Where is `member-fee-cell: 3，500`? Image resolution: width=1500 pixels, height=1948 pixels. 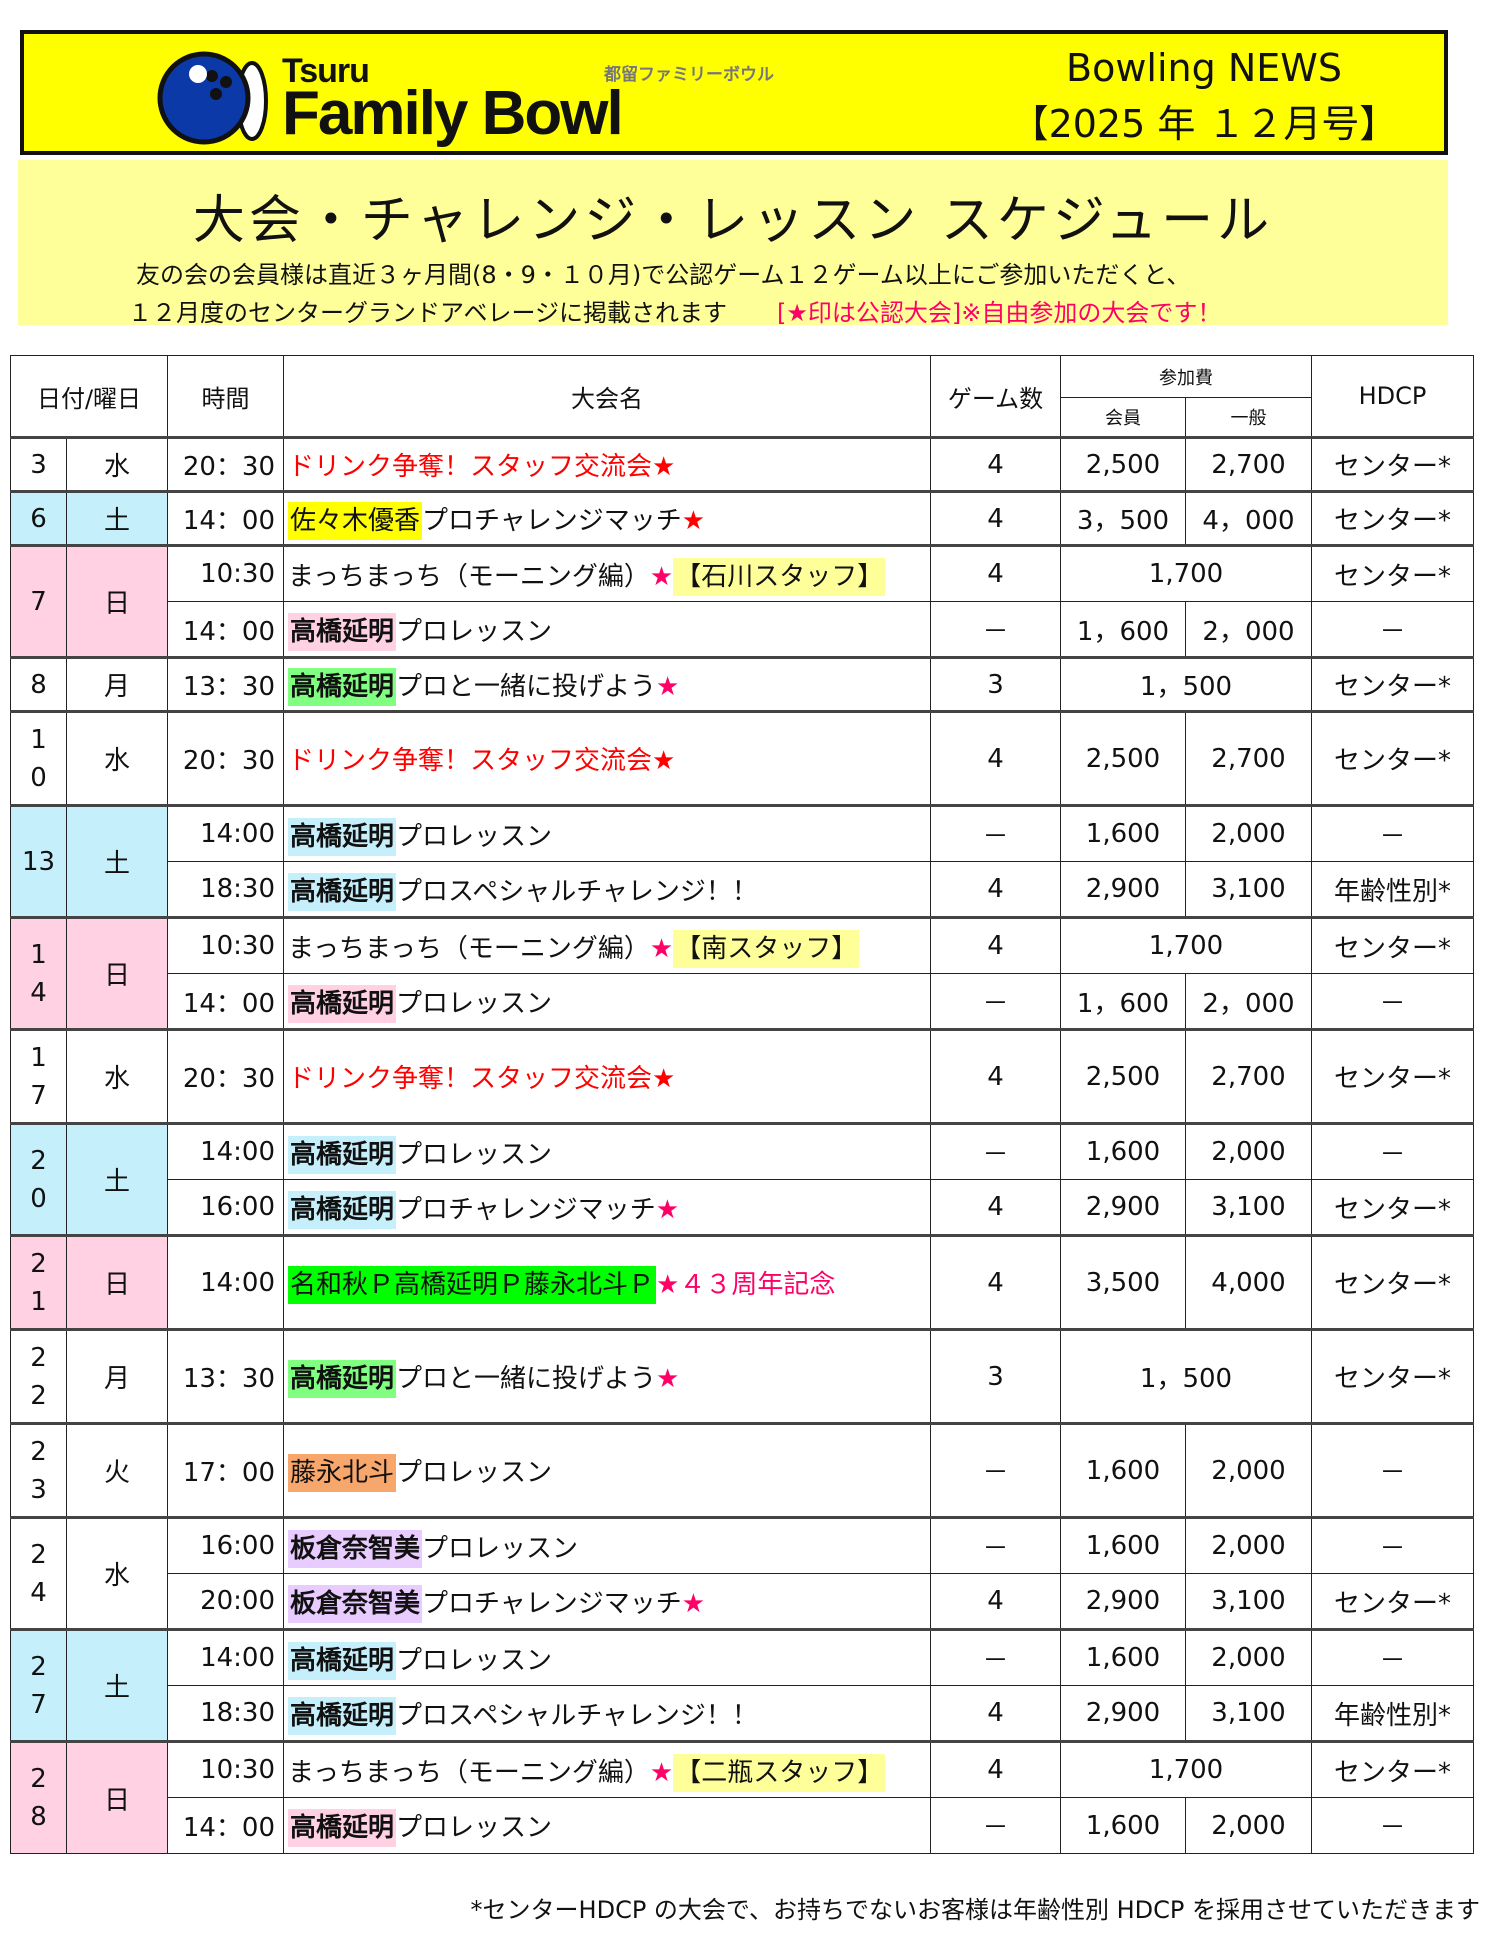
member-fee-cell: 3，500 is located at coordinates (1123, 518).